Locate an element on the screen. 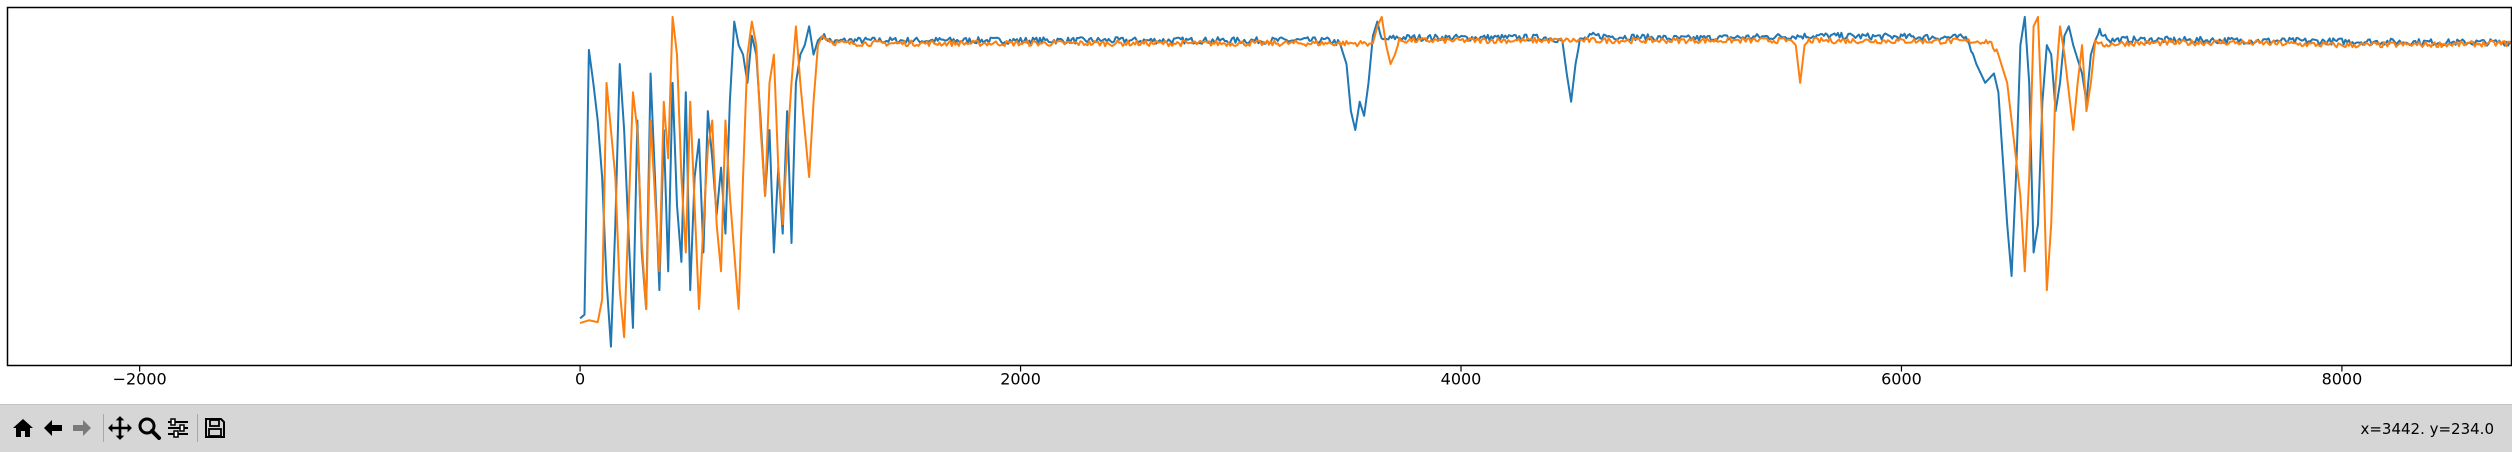  zoom-button is located at coordinates (149, 428).